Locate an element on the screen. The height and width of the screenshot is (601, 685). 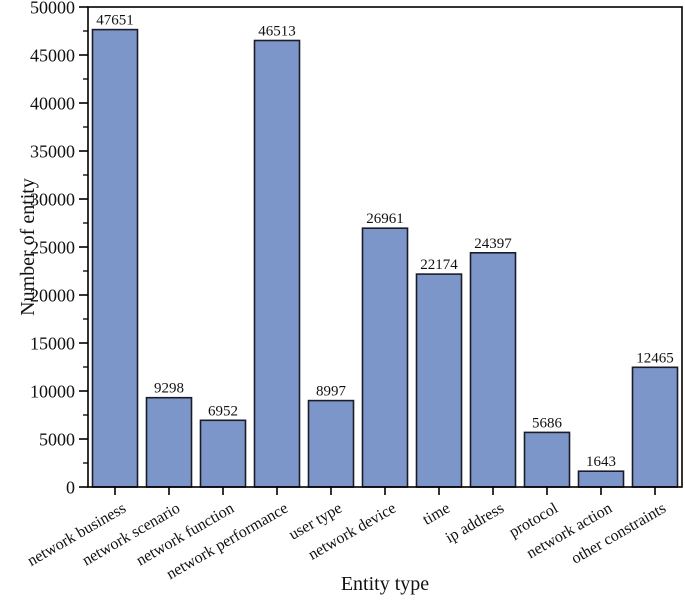
y-tick-label: 10000 is located at coordinates (52, 391).